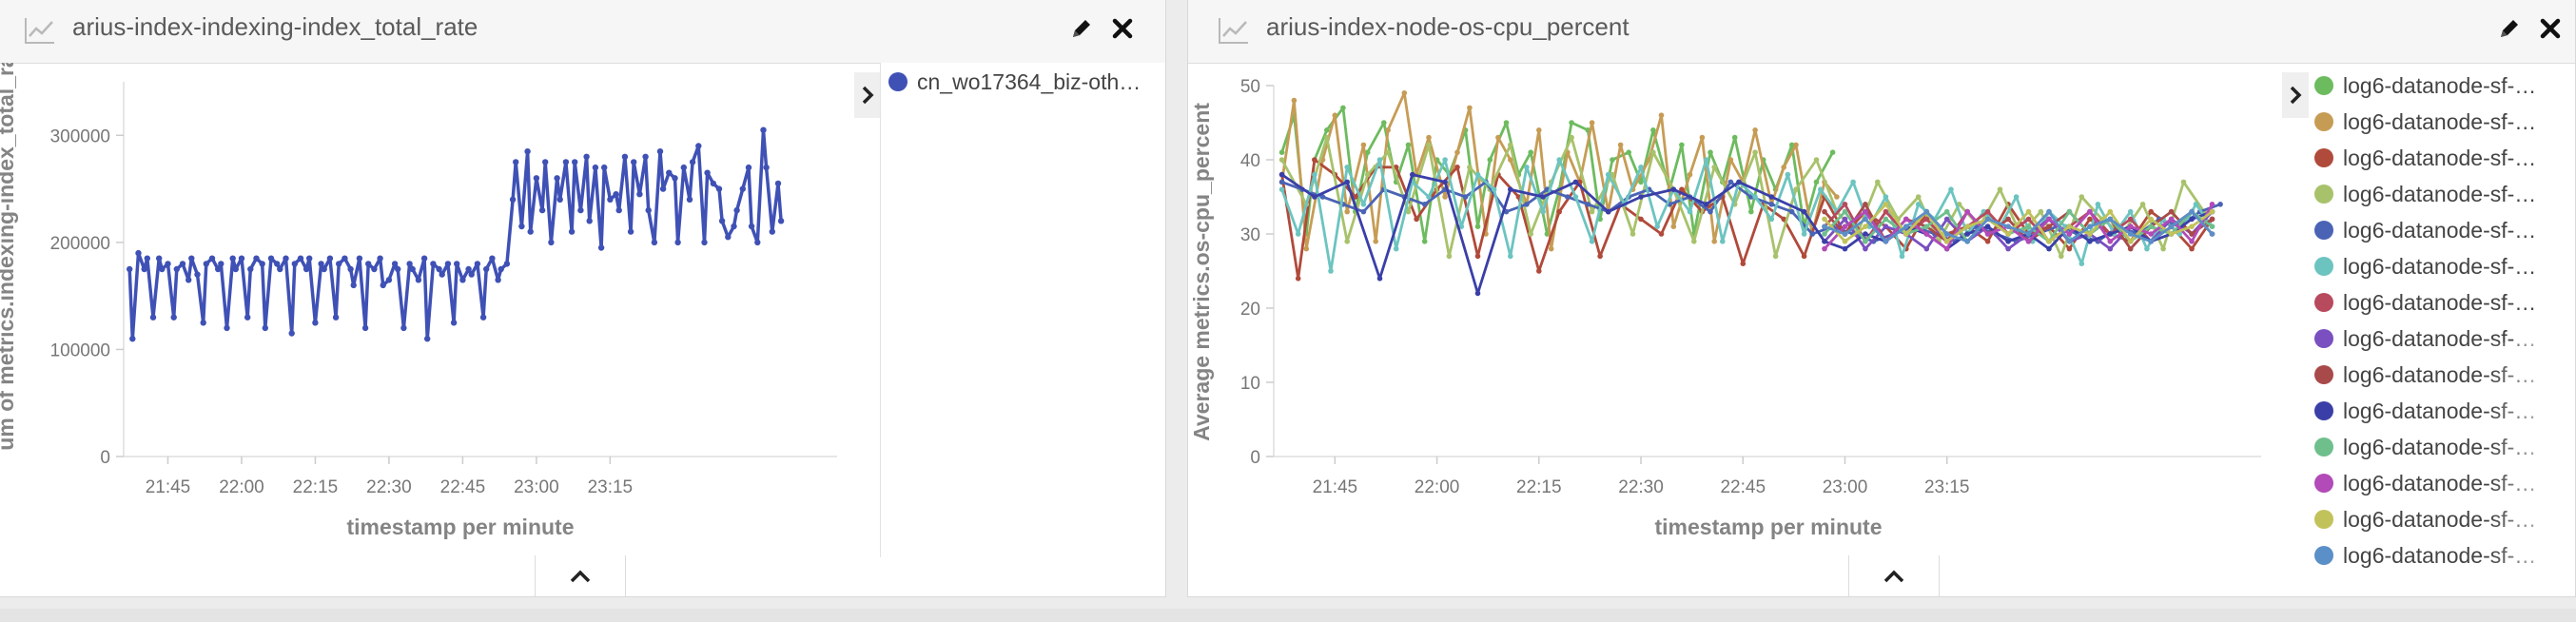 The image size is (2576, 622). What do you see at coordinates (461, 527) in the screenshot?
I see `x-axis-title: timestamp per minute` at bounding box center [461, 527].